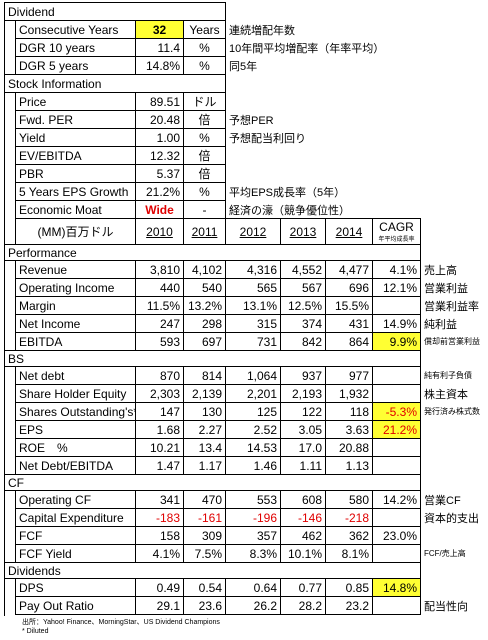 This screenshot has width=488, height=640. I want to click on value: 697, so click(204, 341).